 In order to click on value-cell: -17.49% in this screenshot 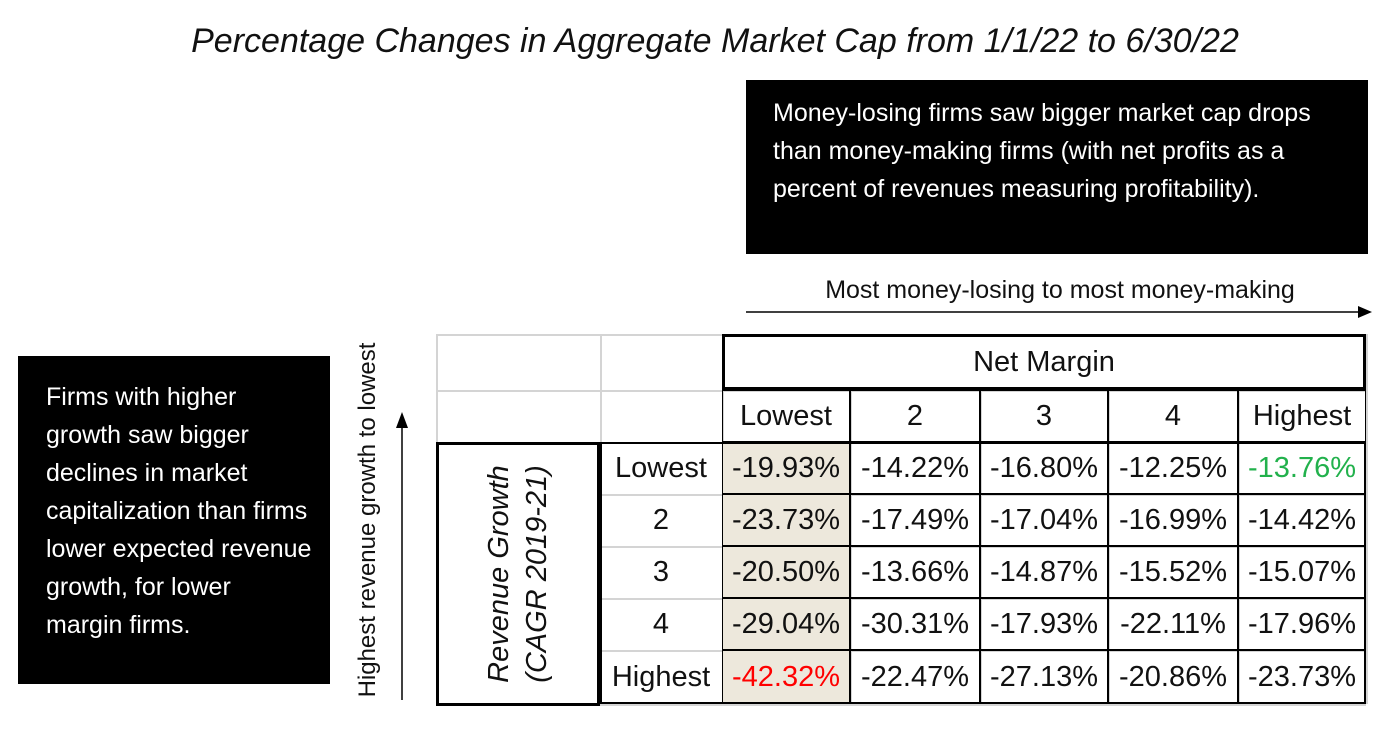, I will do `click(915, 520)`.